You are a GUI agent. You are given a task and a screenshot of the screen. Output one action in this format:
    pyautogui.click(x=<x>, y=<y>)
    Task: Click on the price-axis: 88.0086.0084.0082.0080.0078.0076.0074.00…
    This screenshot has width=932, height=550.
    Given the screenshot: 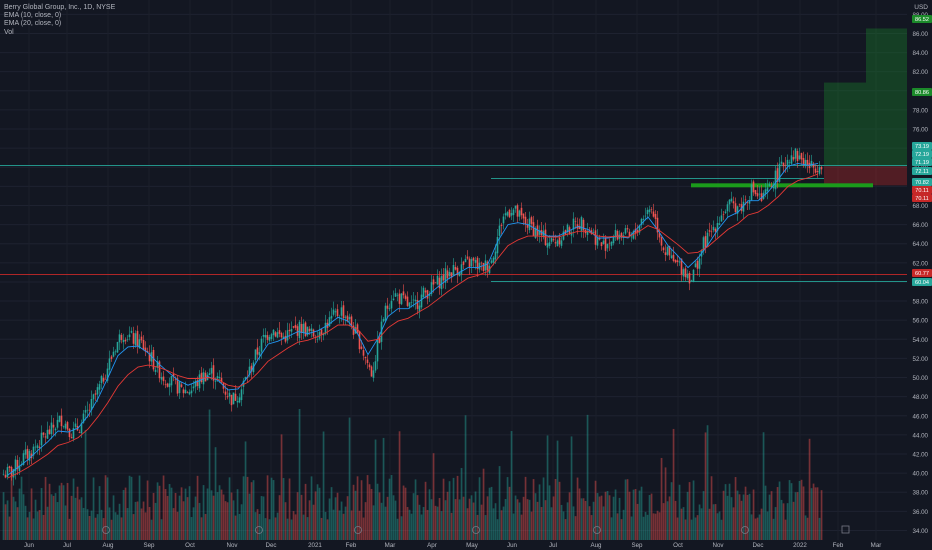 What is the action you would take?
    pyautogui.click(x=922, y=269)
    